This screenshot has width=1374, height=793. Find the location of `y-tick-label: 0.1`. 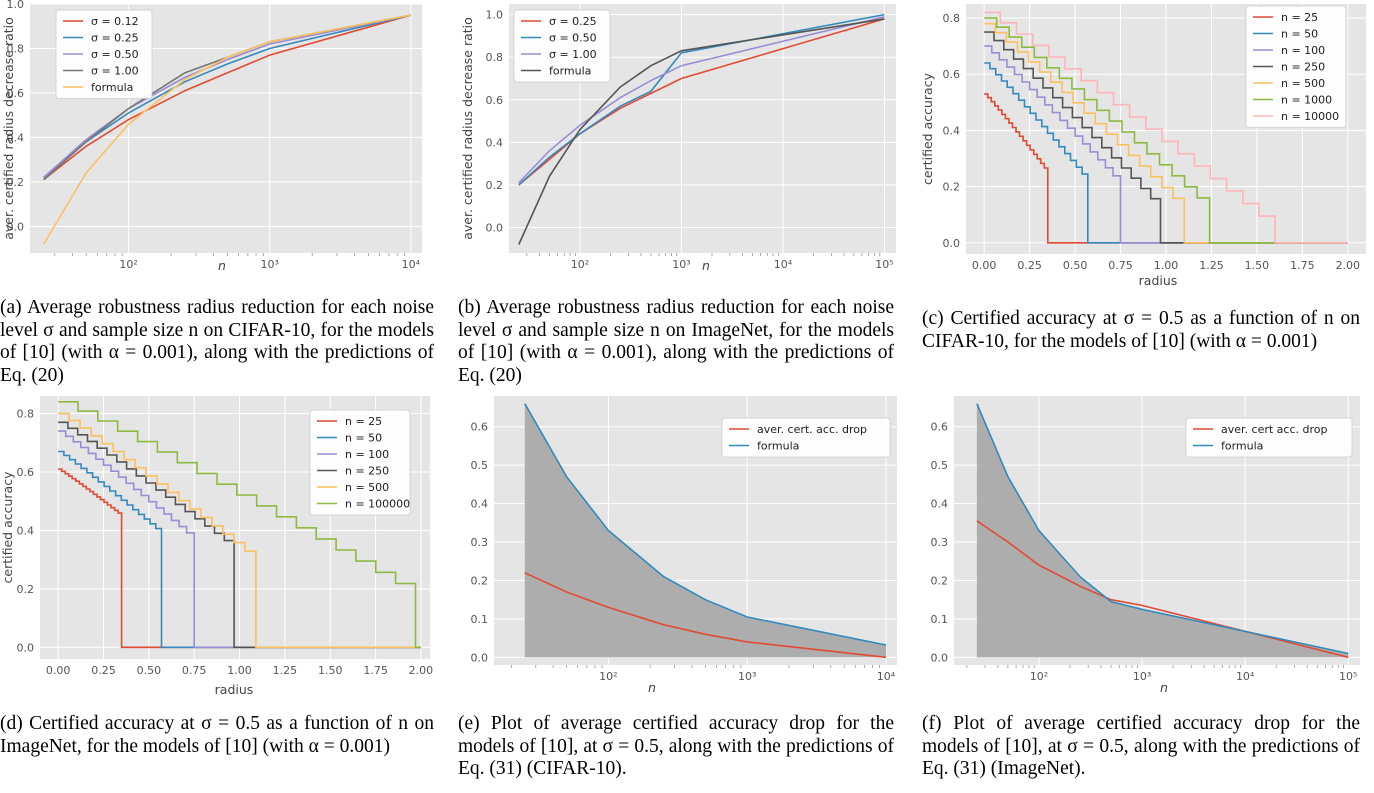

y-tick-label: 0.1 is located at coordinates (940, 619).